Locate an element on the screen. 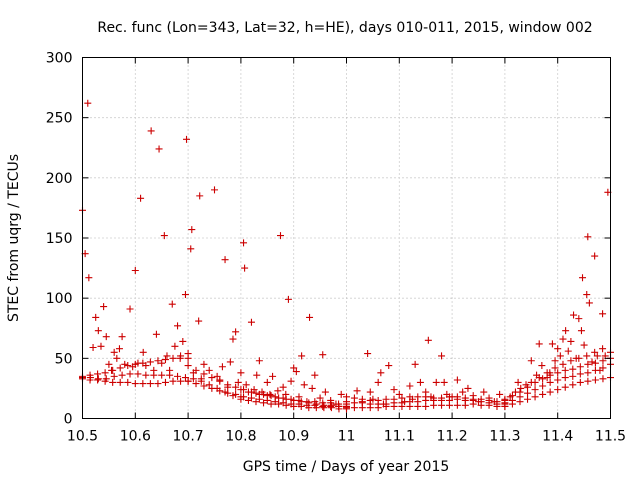 Image resolution: width=640 pixels, height=480 pixels. y-tick-label: 300 is located at coordinates (59, 59).